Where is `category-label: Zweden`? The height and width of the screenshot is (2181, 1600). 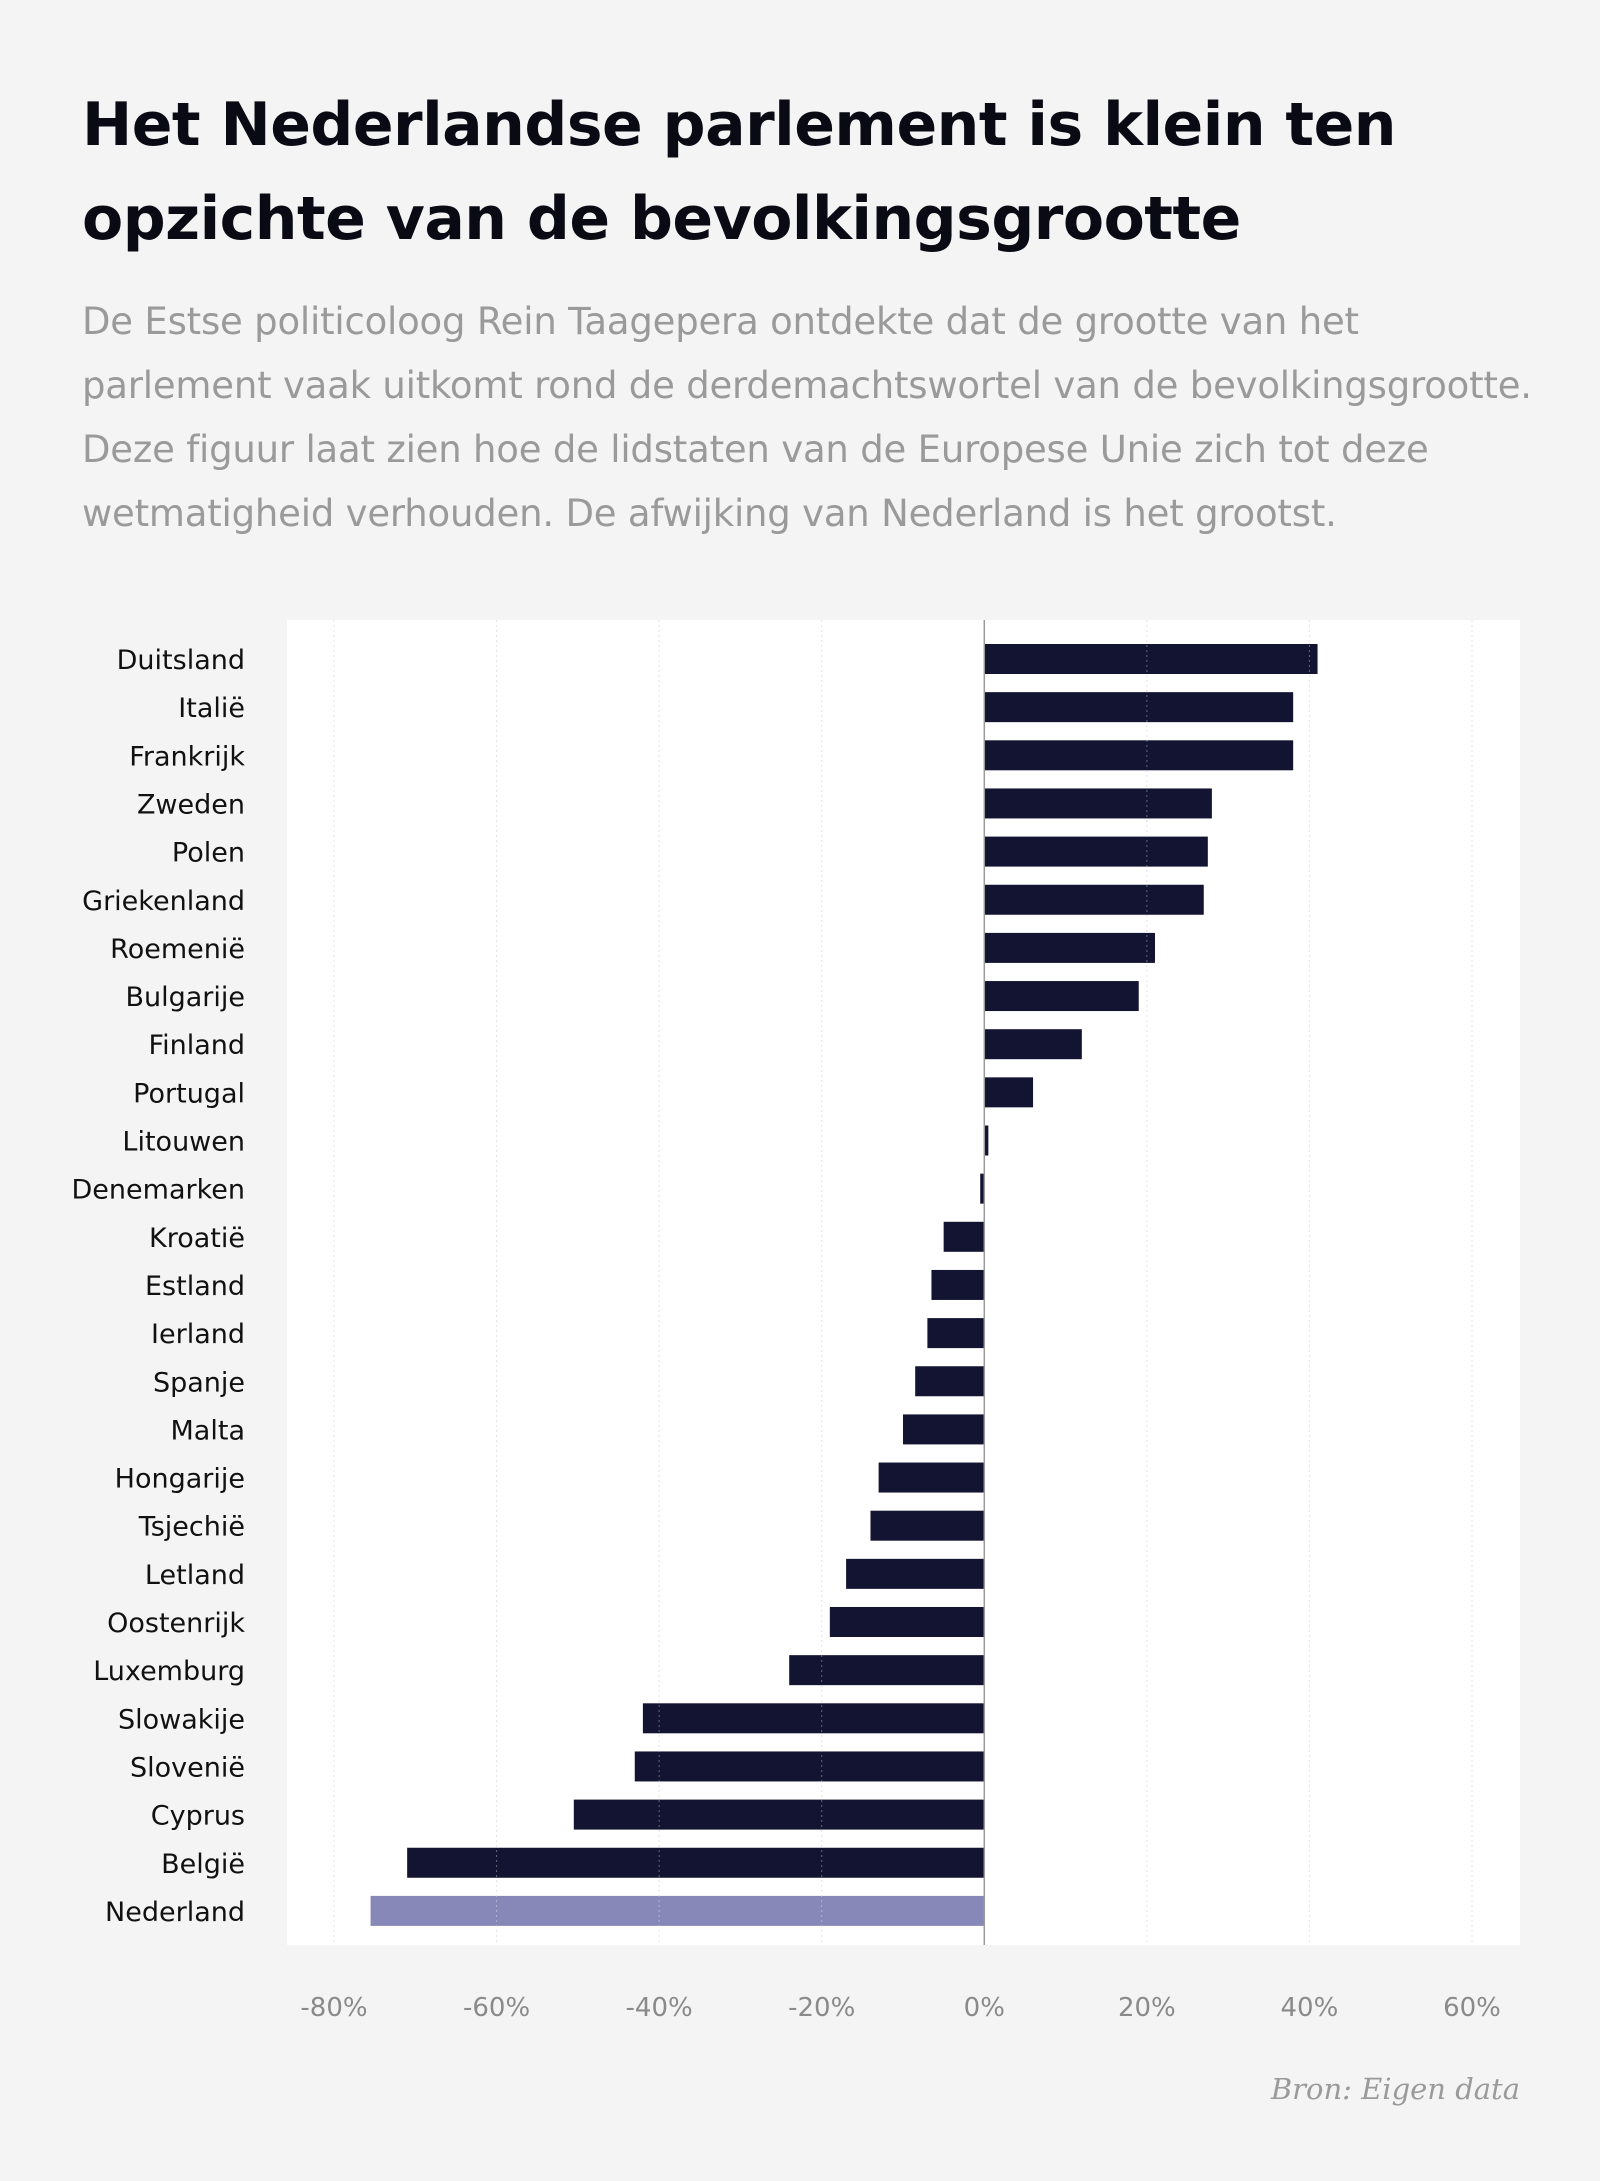 category-label: Zweden is located at coordinates (191, 804).